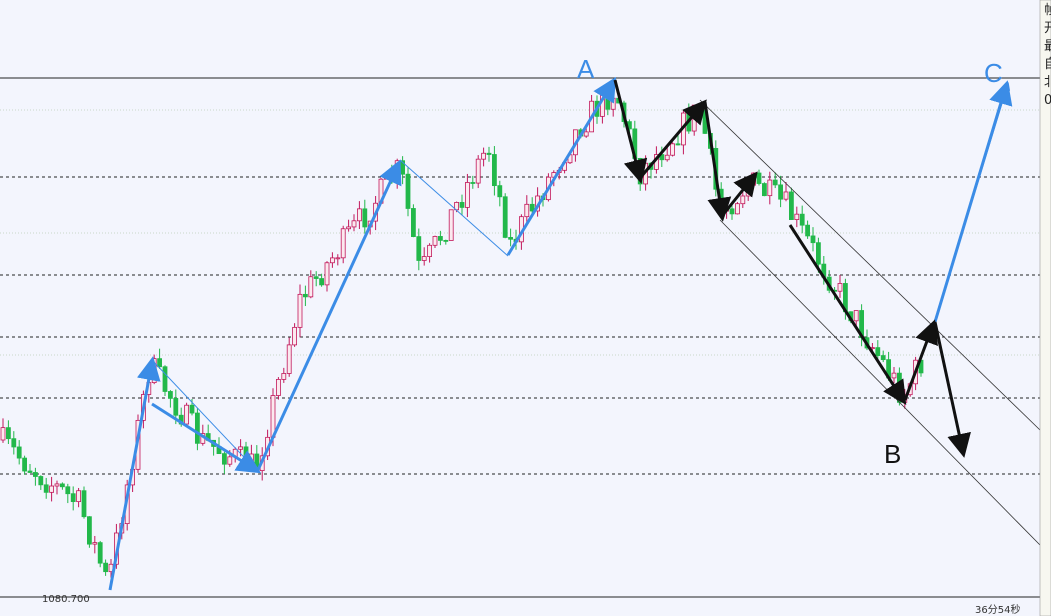 The image size is (1051, 616). I want to click on side-panel-char: 自, so click(1047, 64).